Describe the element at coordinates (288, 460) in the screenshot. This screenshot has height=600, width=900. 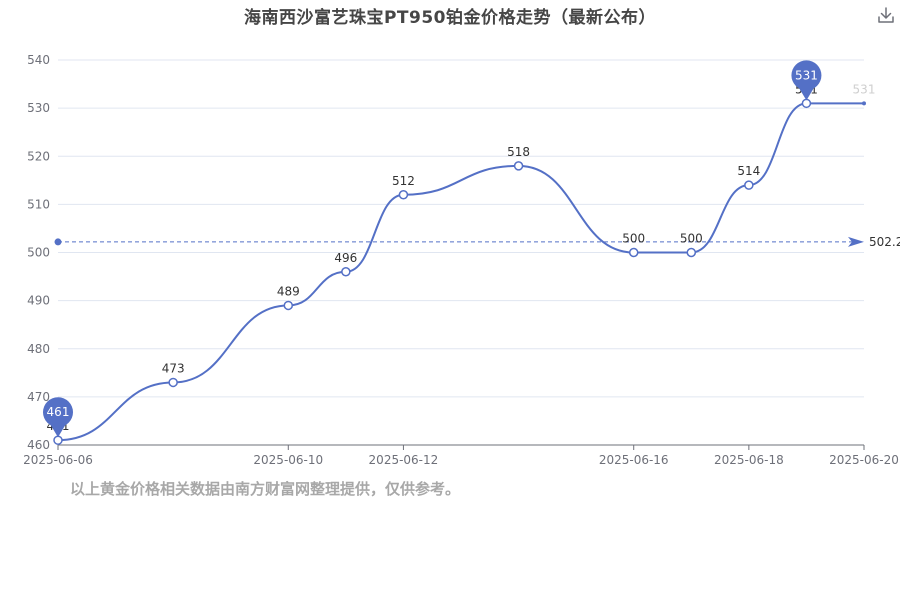
I see `x-tick-label: 2025-06-10` at that location.